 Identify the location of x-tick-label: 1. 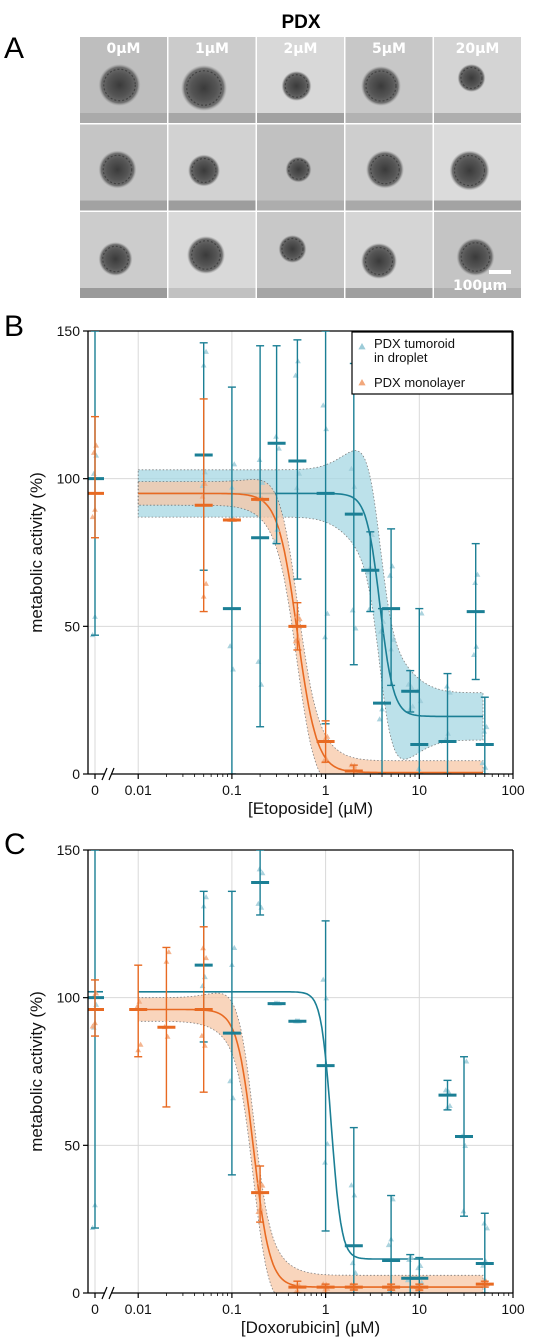
(326, 1309).